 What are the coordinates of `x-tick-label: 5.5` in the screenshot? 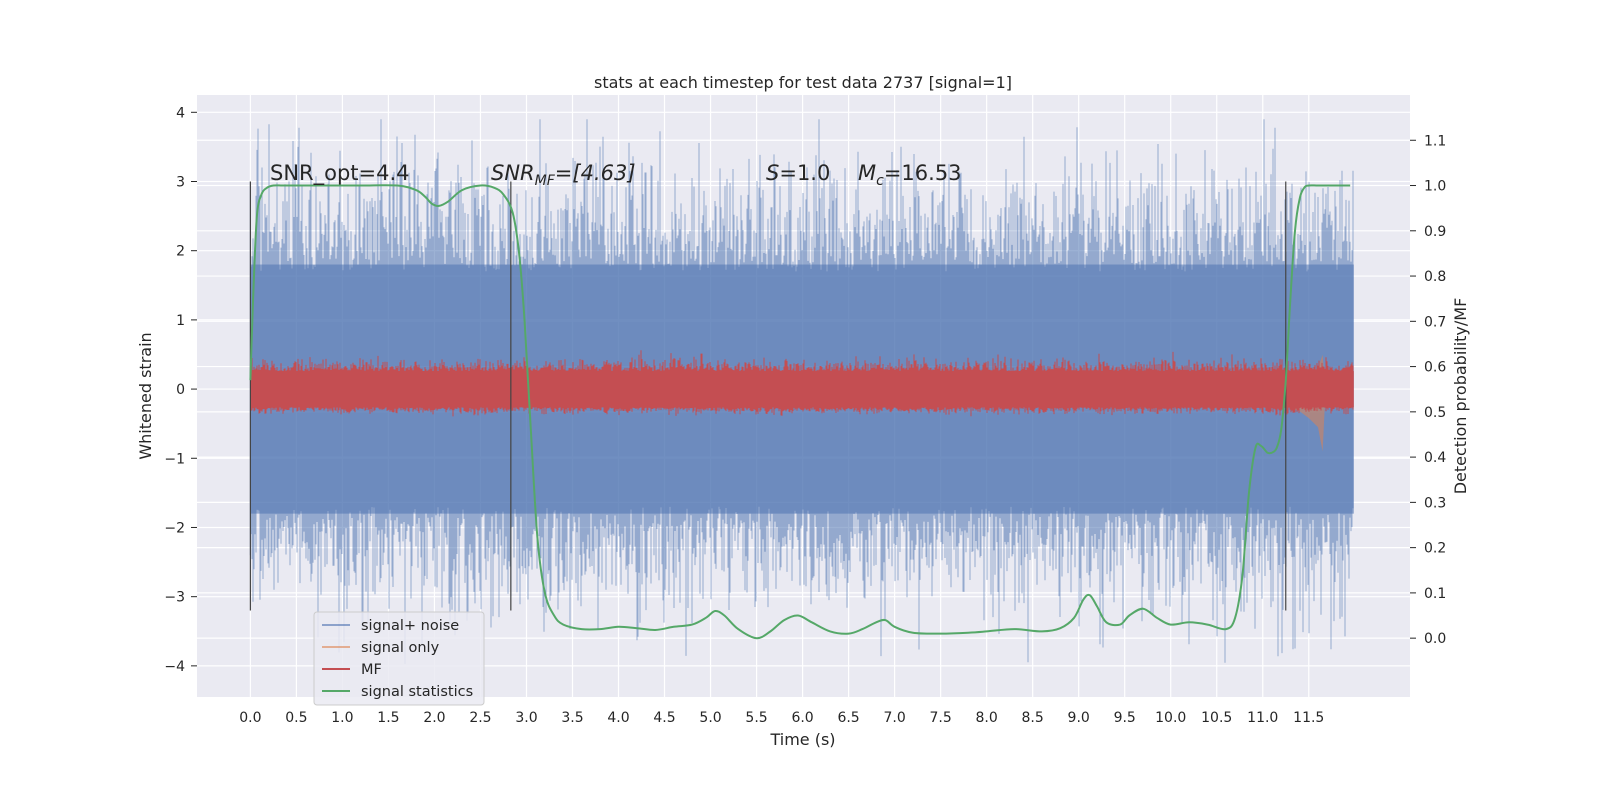 It's located at (756, 718).